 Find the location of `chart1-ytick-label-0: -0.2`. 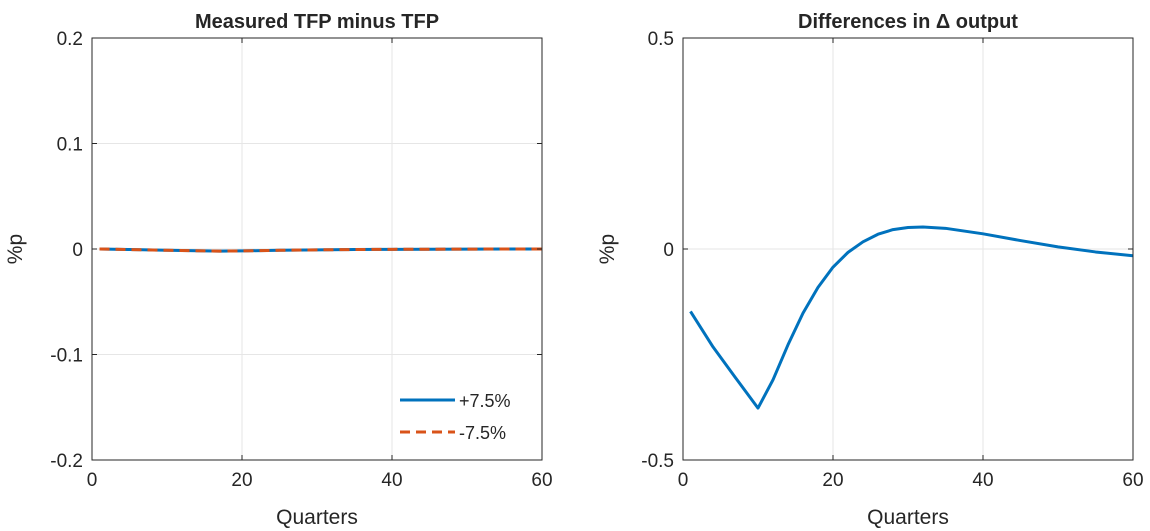

chart1-ytick-label-0: -0.2 is located at coordinates (66, 461).